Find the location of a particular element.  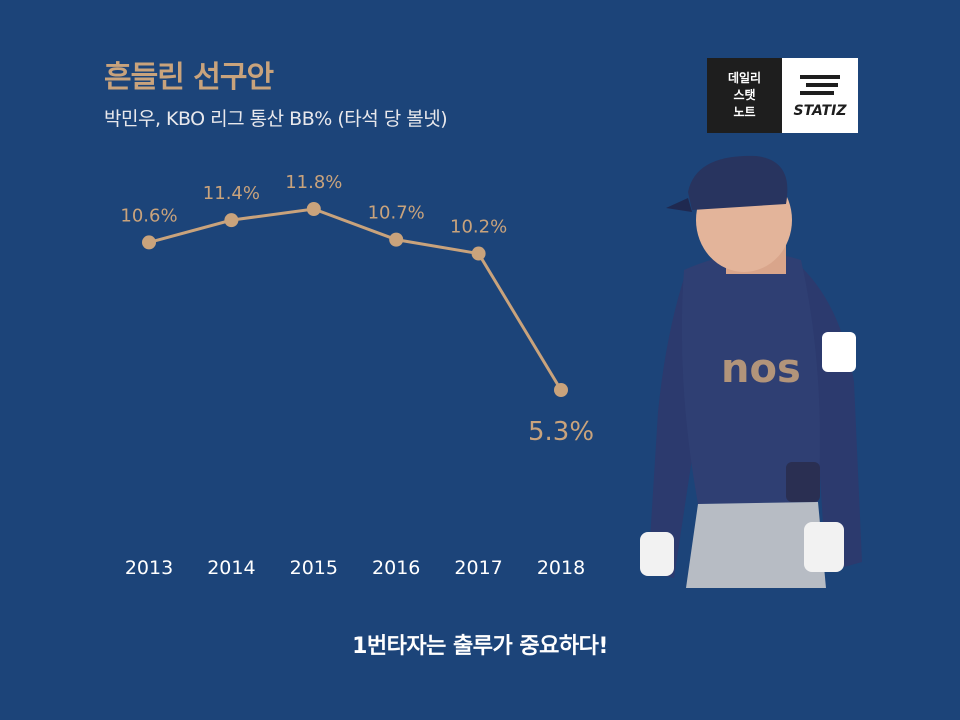

data-point-2014 is located at coordinates (231, 220).